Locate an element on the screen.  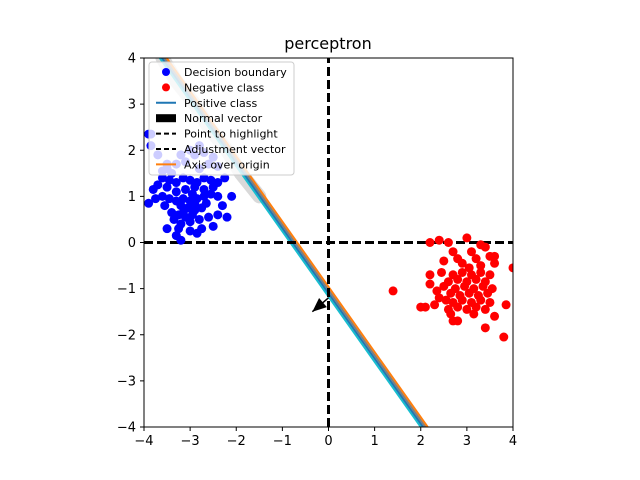
y-tick-label-4: 0 is located at coordinates (132, 243).